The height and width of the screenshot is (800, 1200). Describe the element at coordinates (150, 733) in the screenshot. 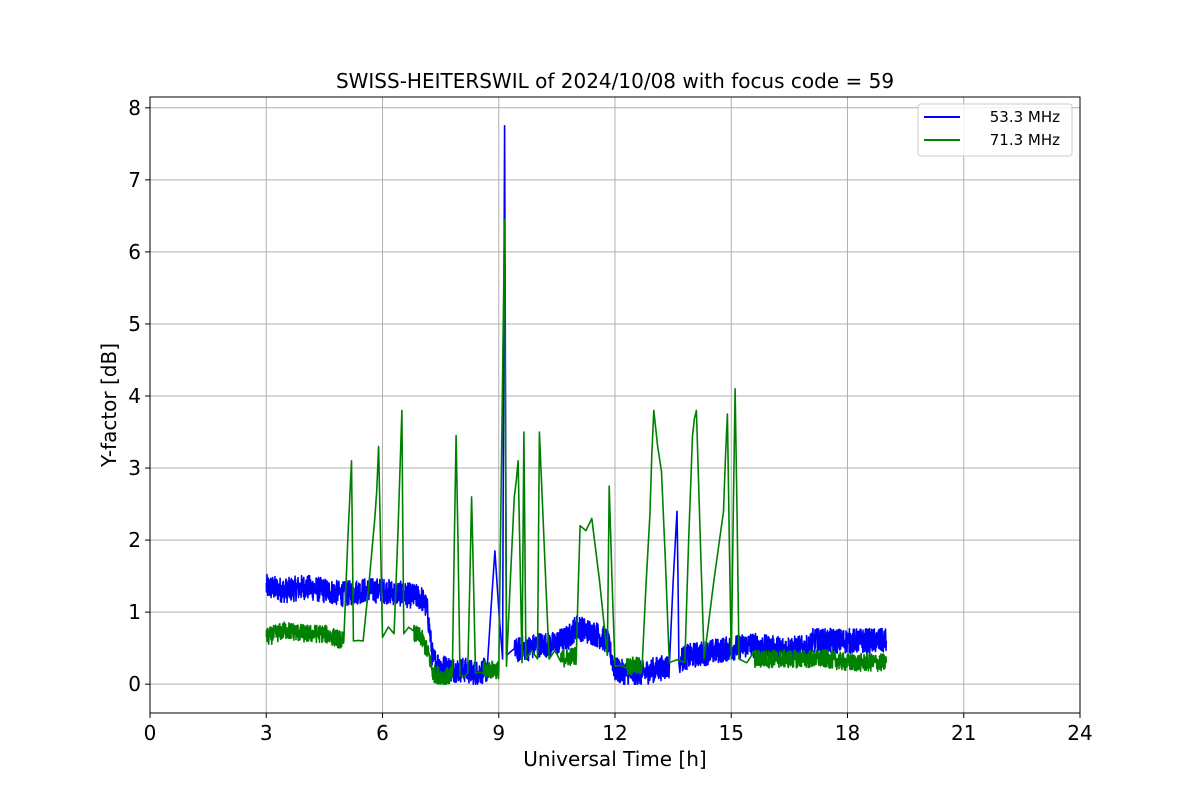

I see `x-tick-label: 0` at that location.